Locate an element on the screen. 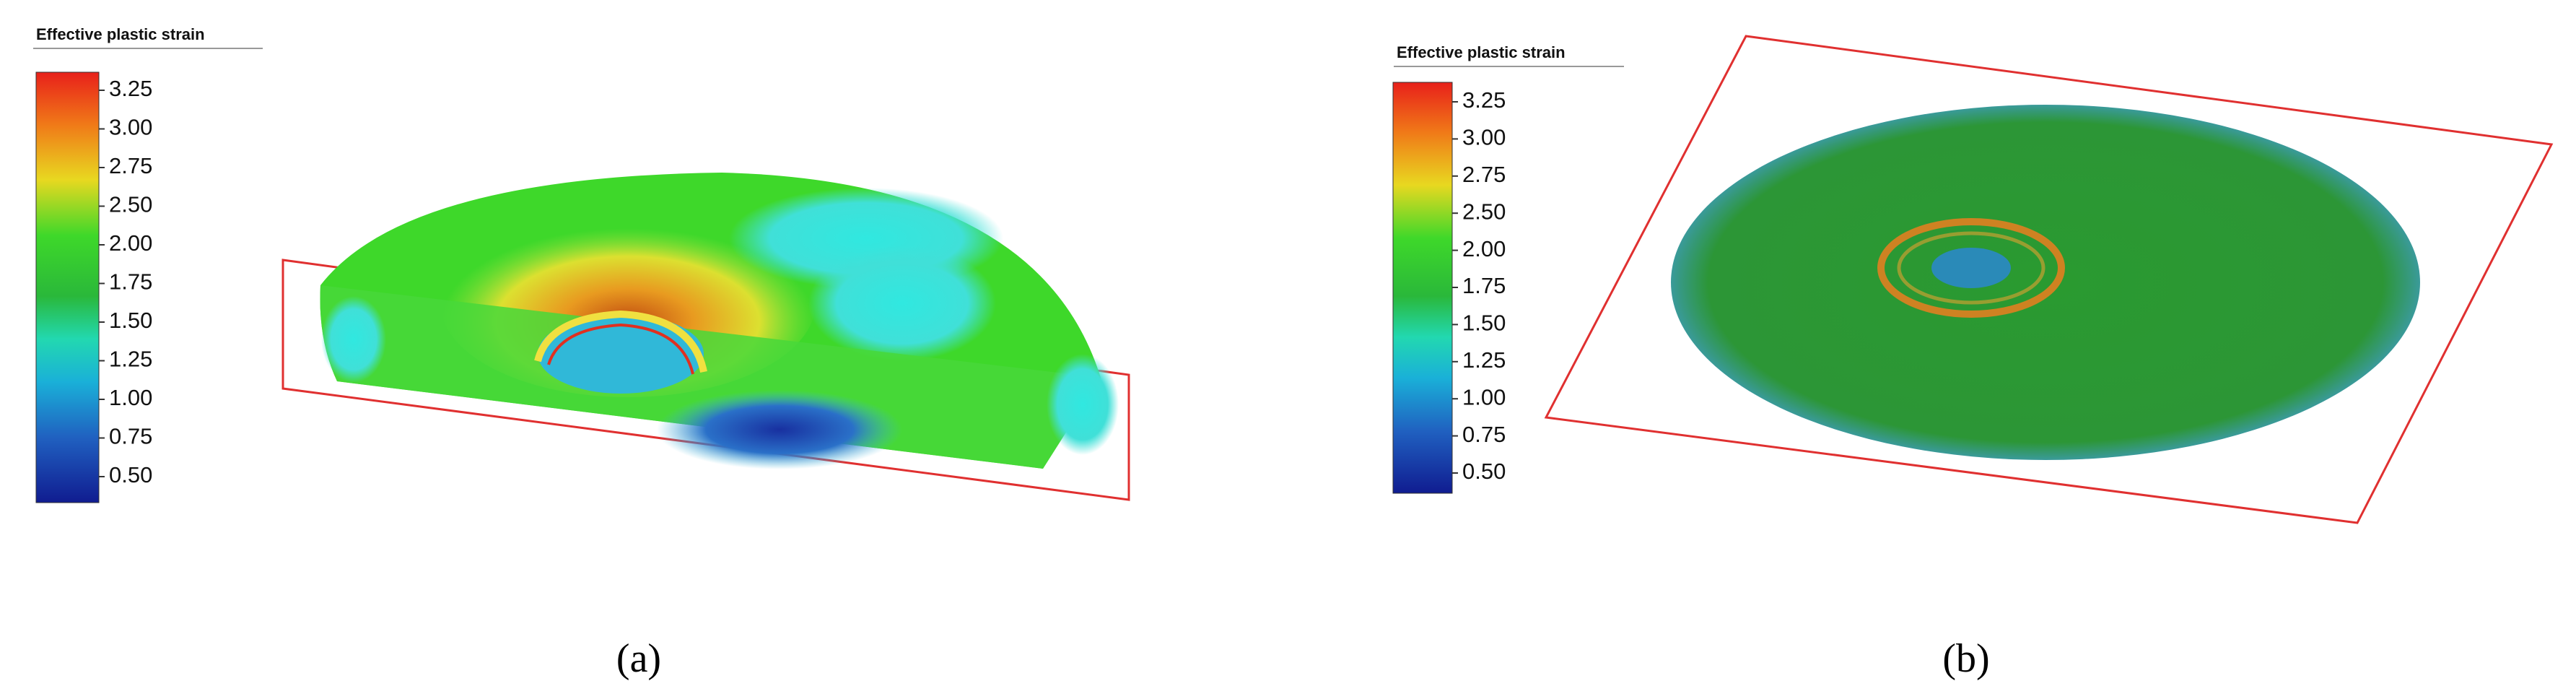  center is located at coordinates (1971, 268).